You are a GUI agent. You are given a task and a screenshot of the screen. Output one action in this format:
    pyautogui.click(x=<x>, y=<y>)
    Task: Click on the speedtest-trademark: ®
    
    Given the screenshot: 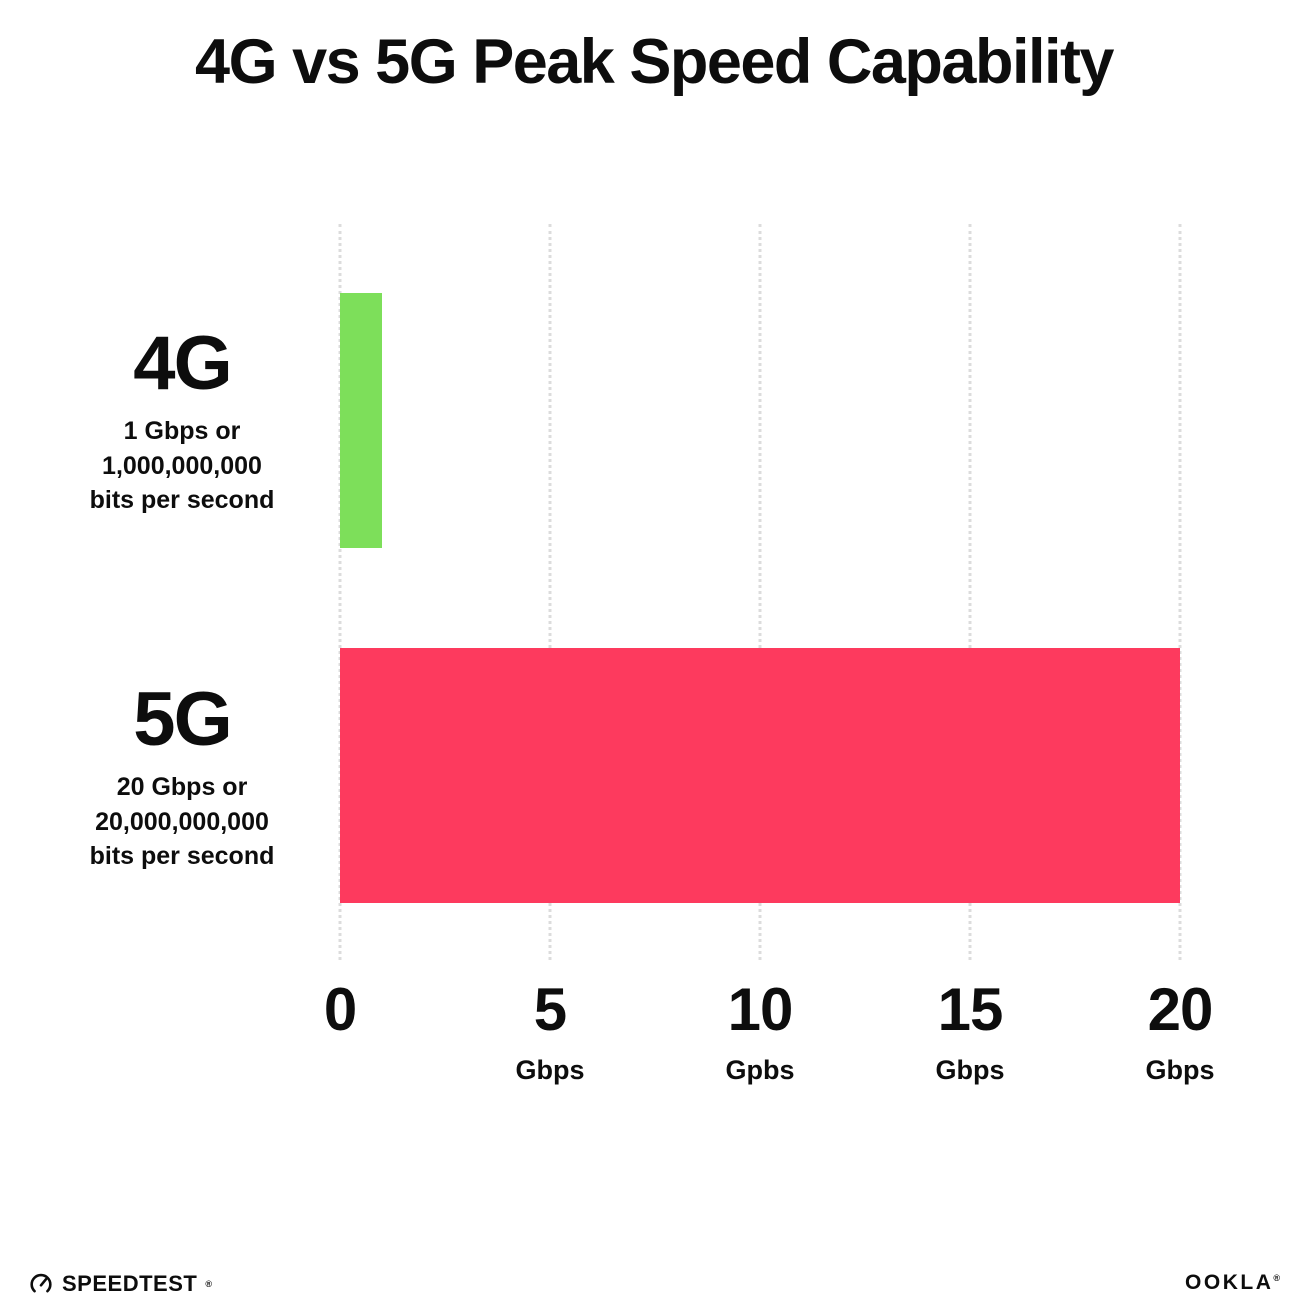 What is the action you would take?
    pyautogui.click(x=208, y=1284)
    